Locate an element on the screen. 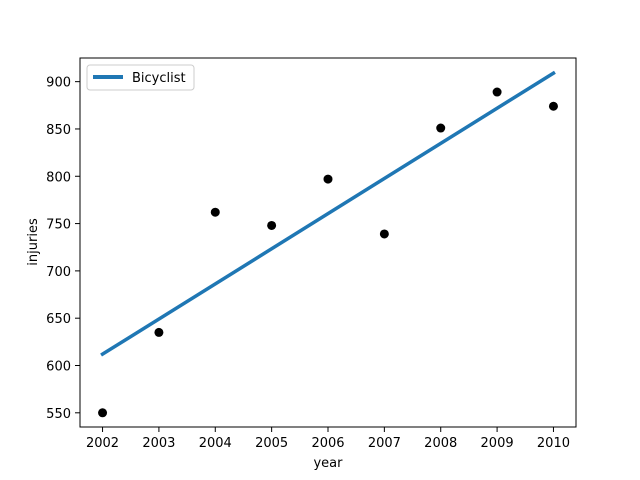  x-tick-label: 2006 is located at coordinates (327, 443).